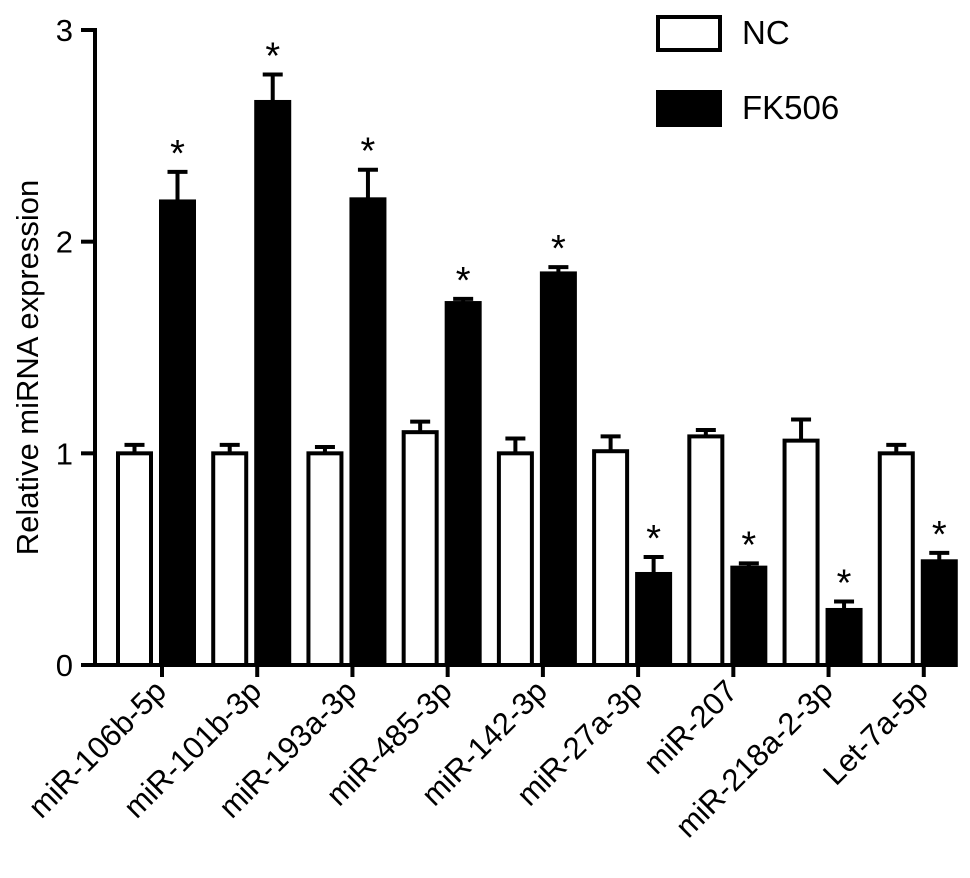  I want to click on legend-swatch-nc, so click(689, 33).